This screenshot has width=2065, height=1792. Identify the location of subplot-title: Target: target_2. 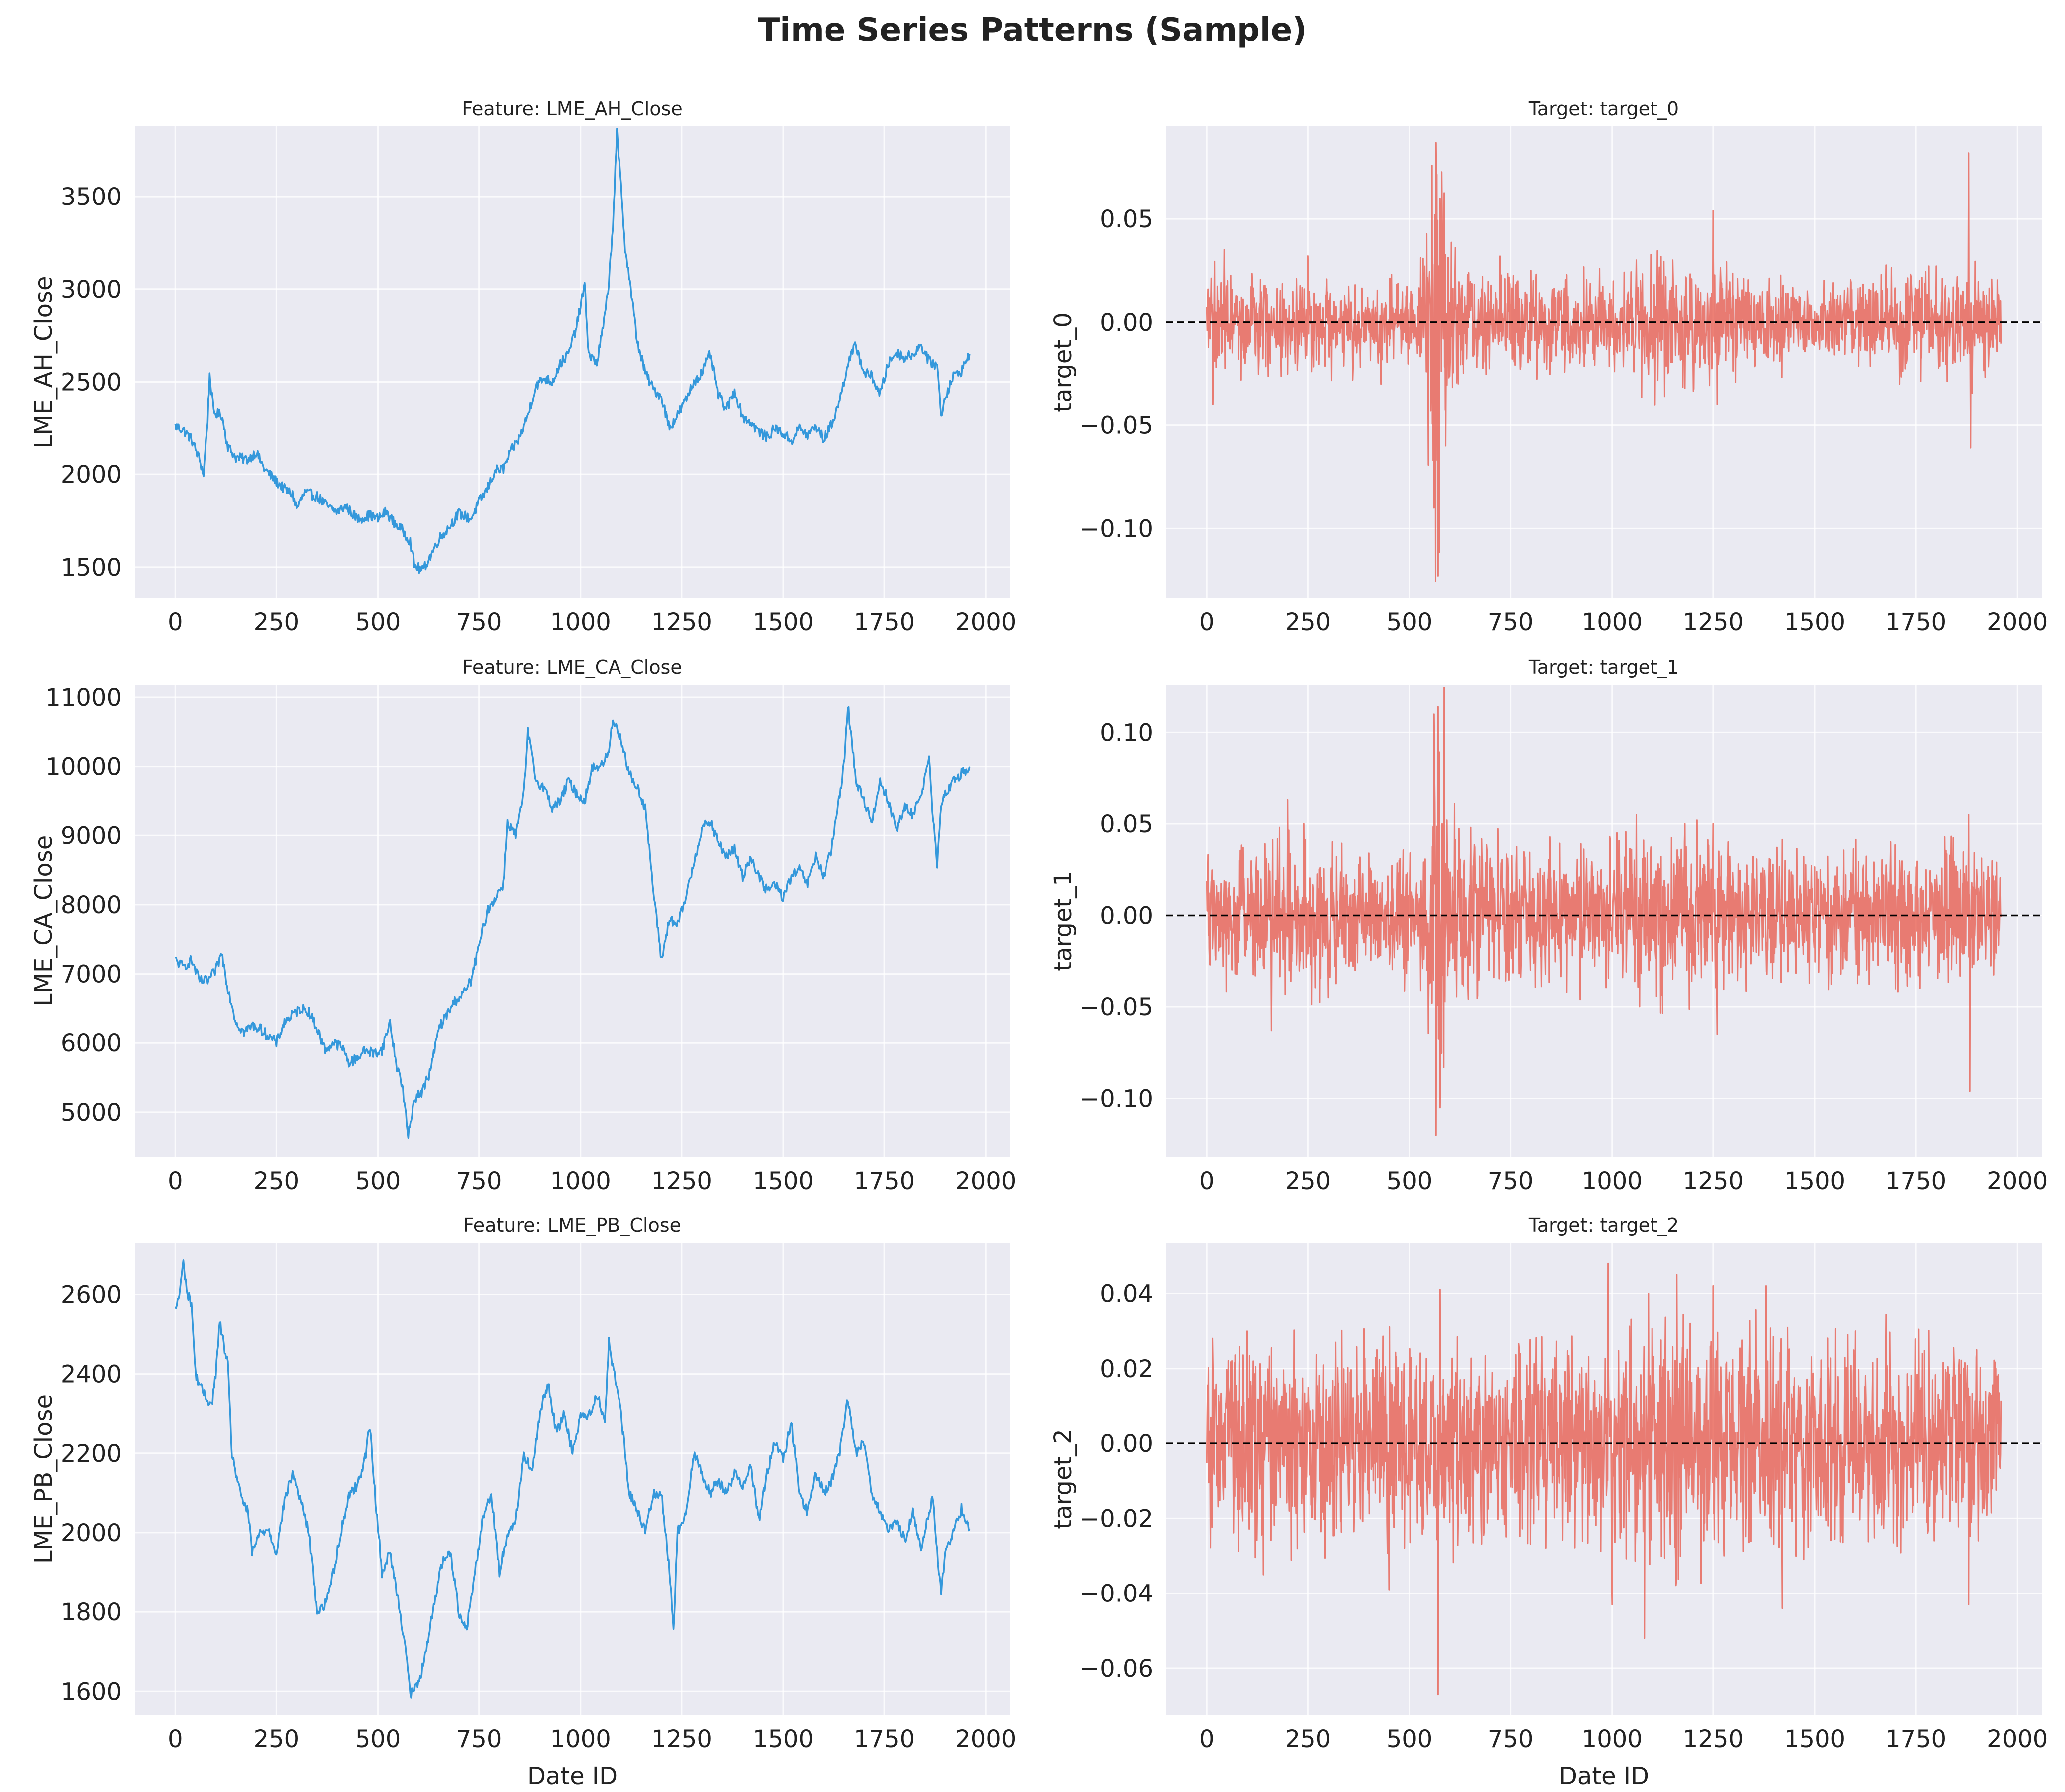
(1603, 1225).